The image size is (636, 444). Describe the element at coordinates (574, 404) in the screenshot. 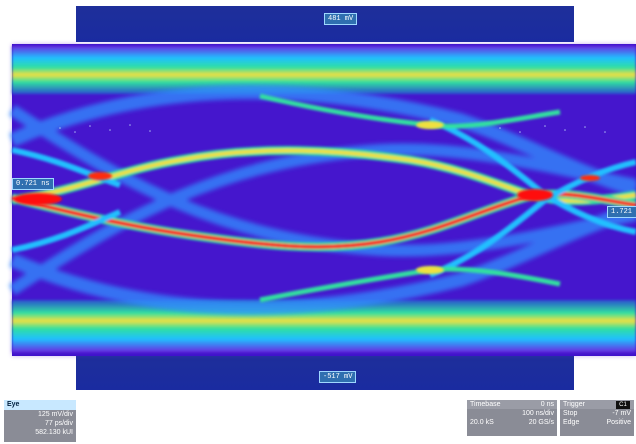

I see `trigger-title: Trigger` at that location.